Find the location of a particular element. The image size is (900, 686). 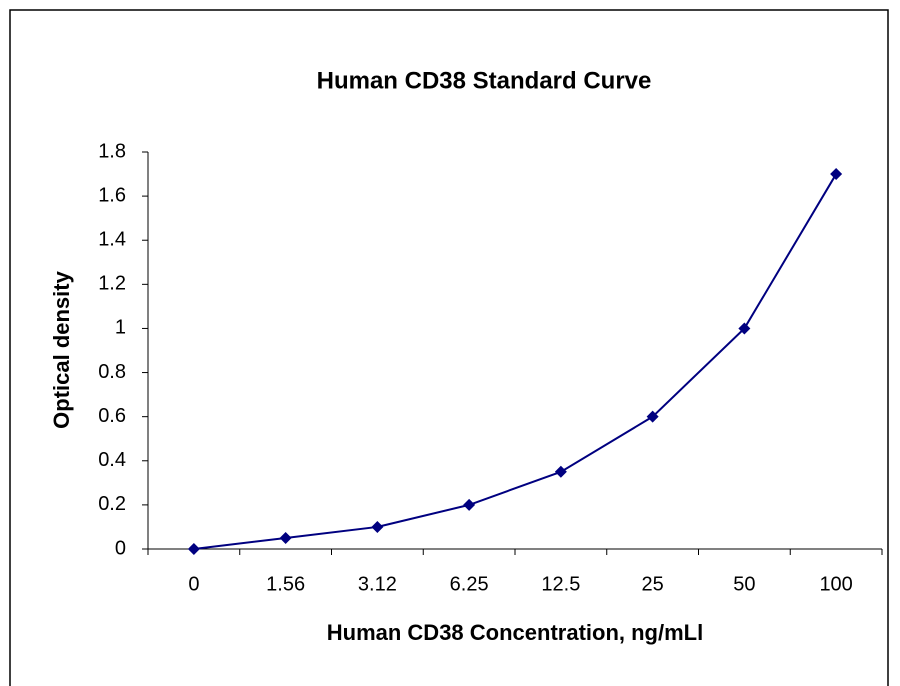

x-tick-label: 3.12 is located at coordinates (377, 584).